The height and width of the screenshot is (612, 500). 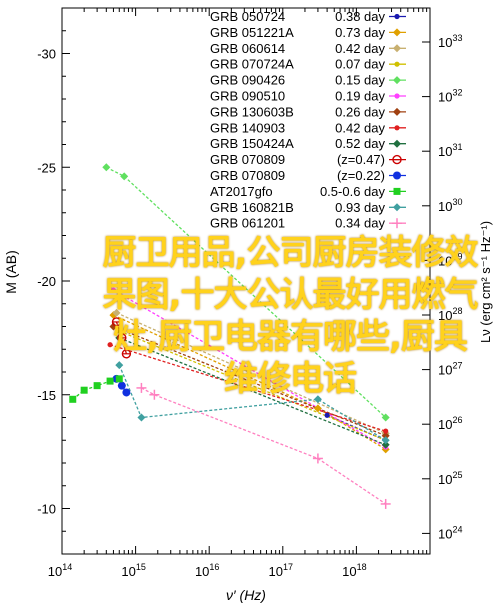 What do you see at coordinates (207, 570) in the screenshot?
I see `x-tick-label: 1016` at bounding box center [207, 570].